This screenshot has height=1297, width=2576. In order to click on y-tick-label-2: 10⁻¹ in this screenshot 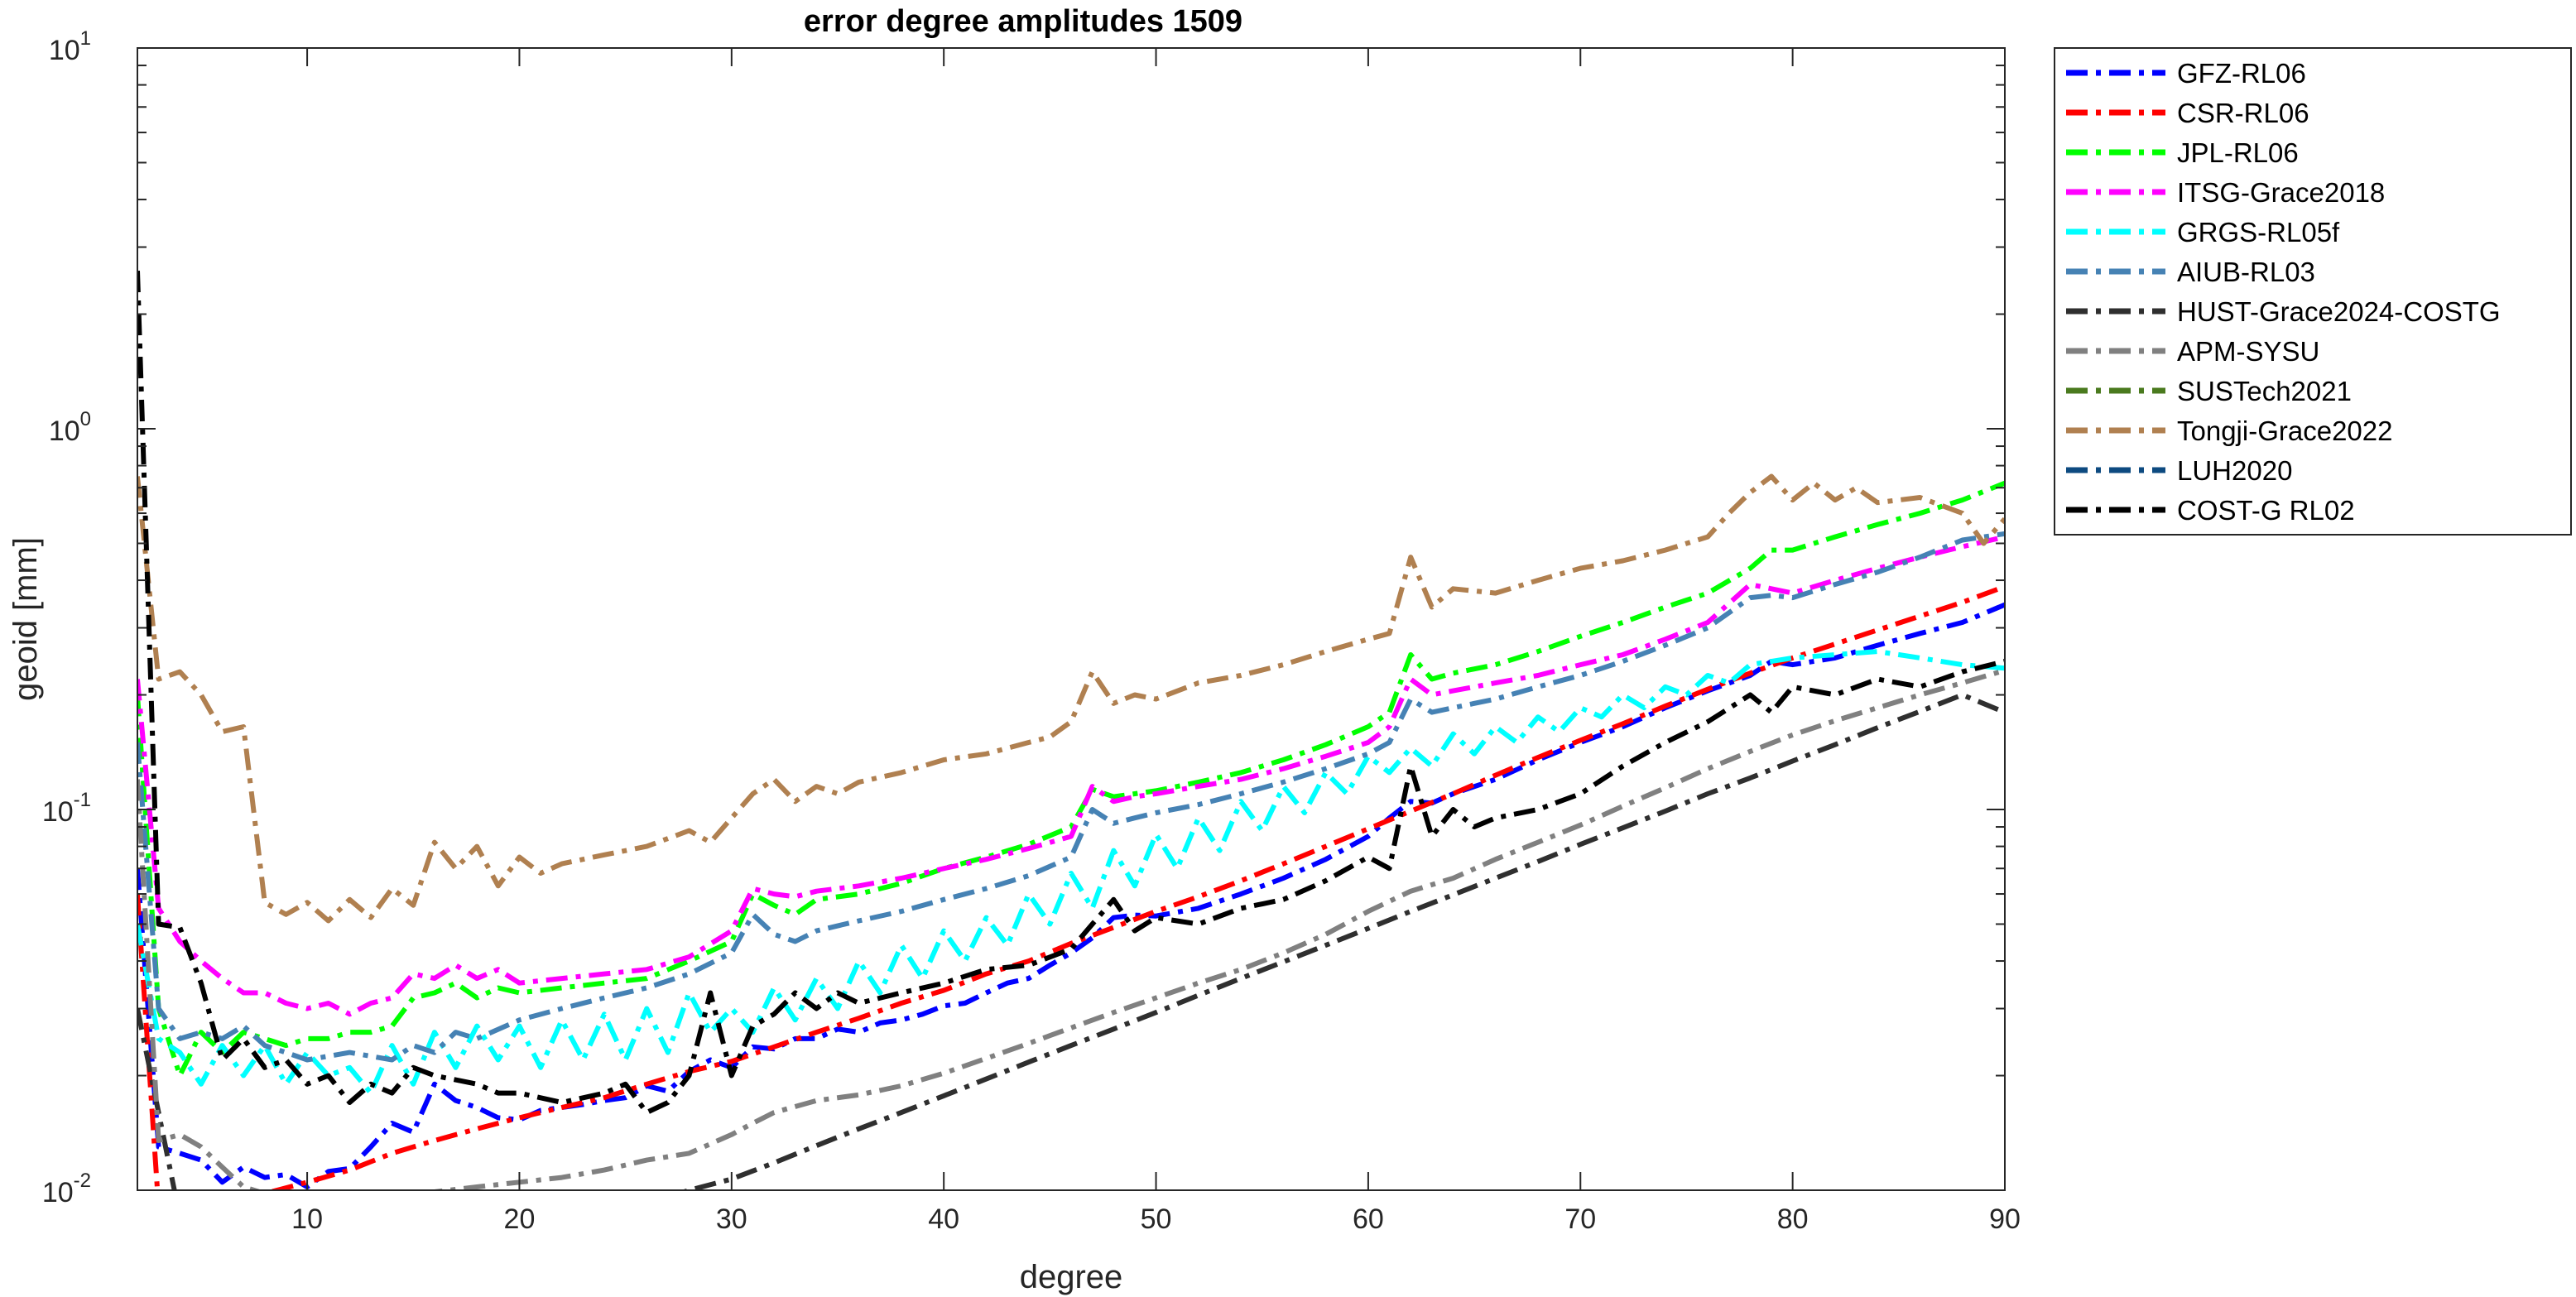, I will do `click(66, 808)`.